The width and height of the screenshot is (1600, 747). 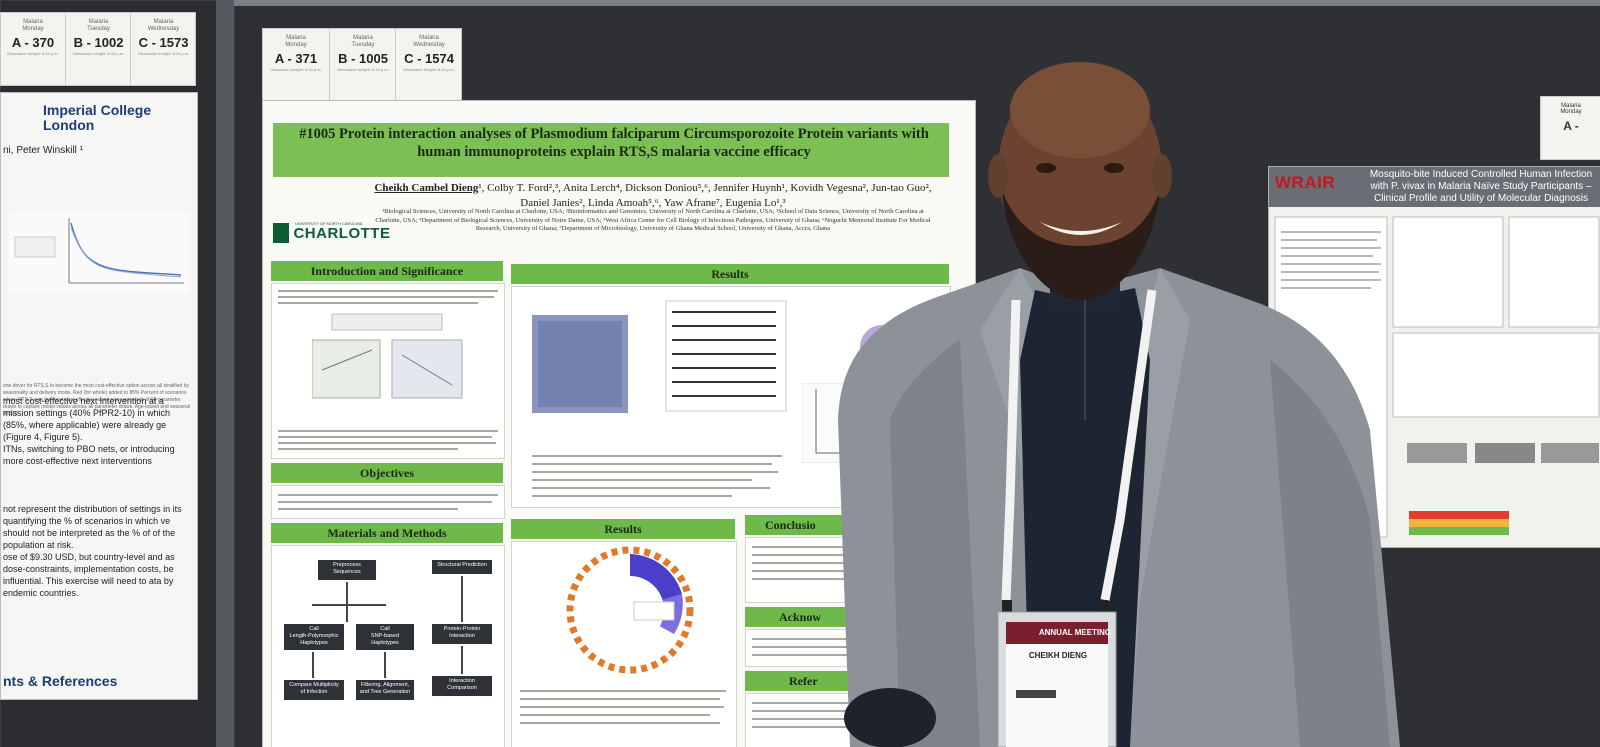 I want to click on wrair-header, so click(x=1434, y=187).